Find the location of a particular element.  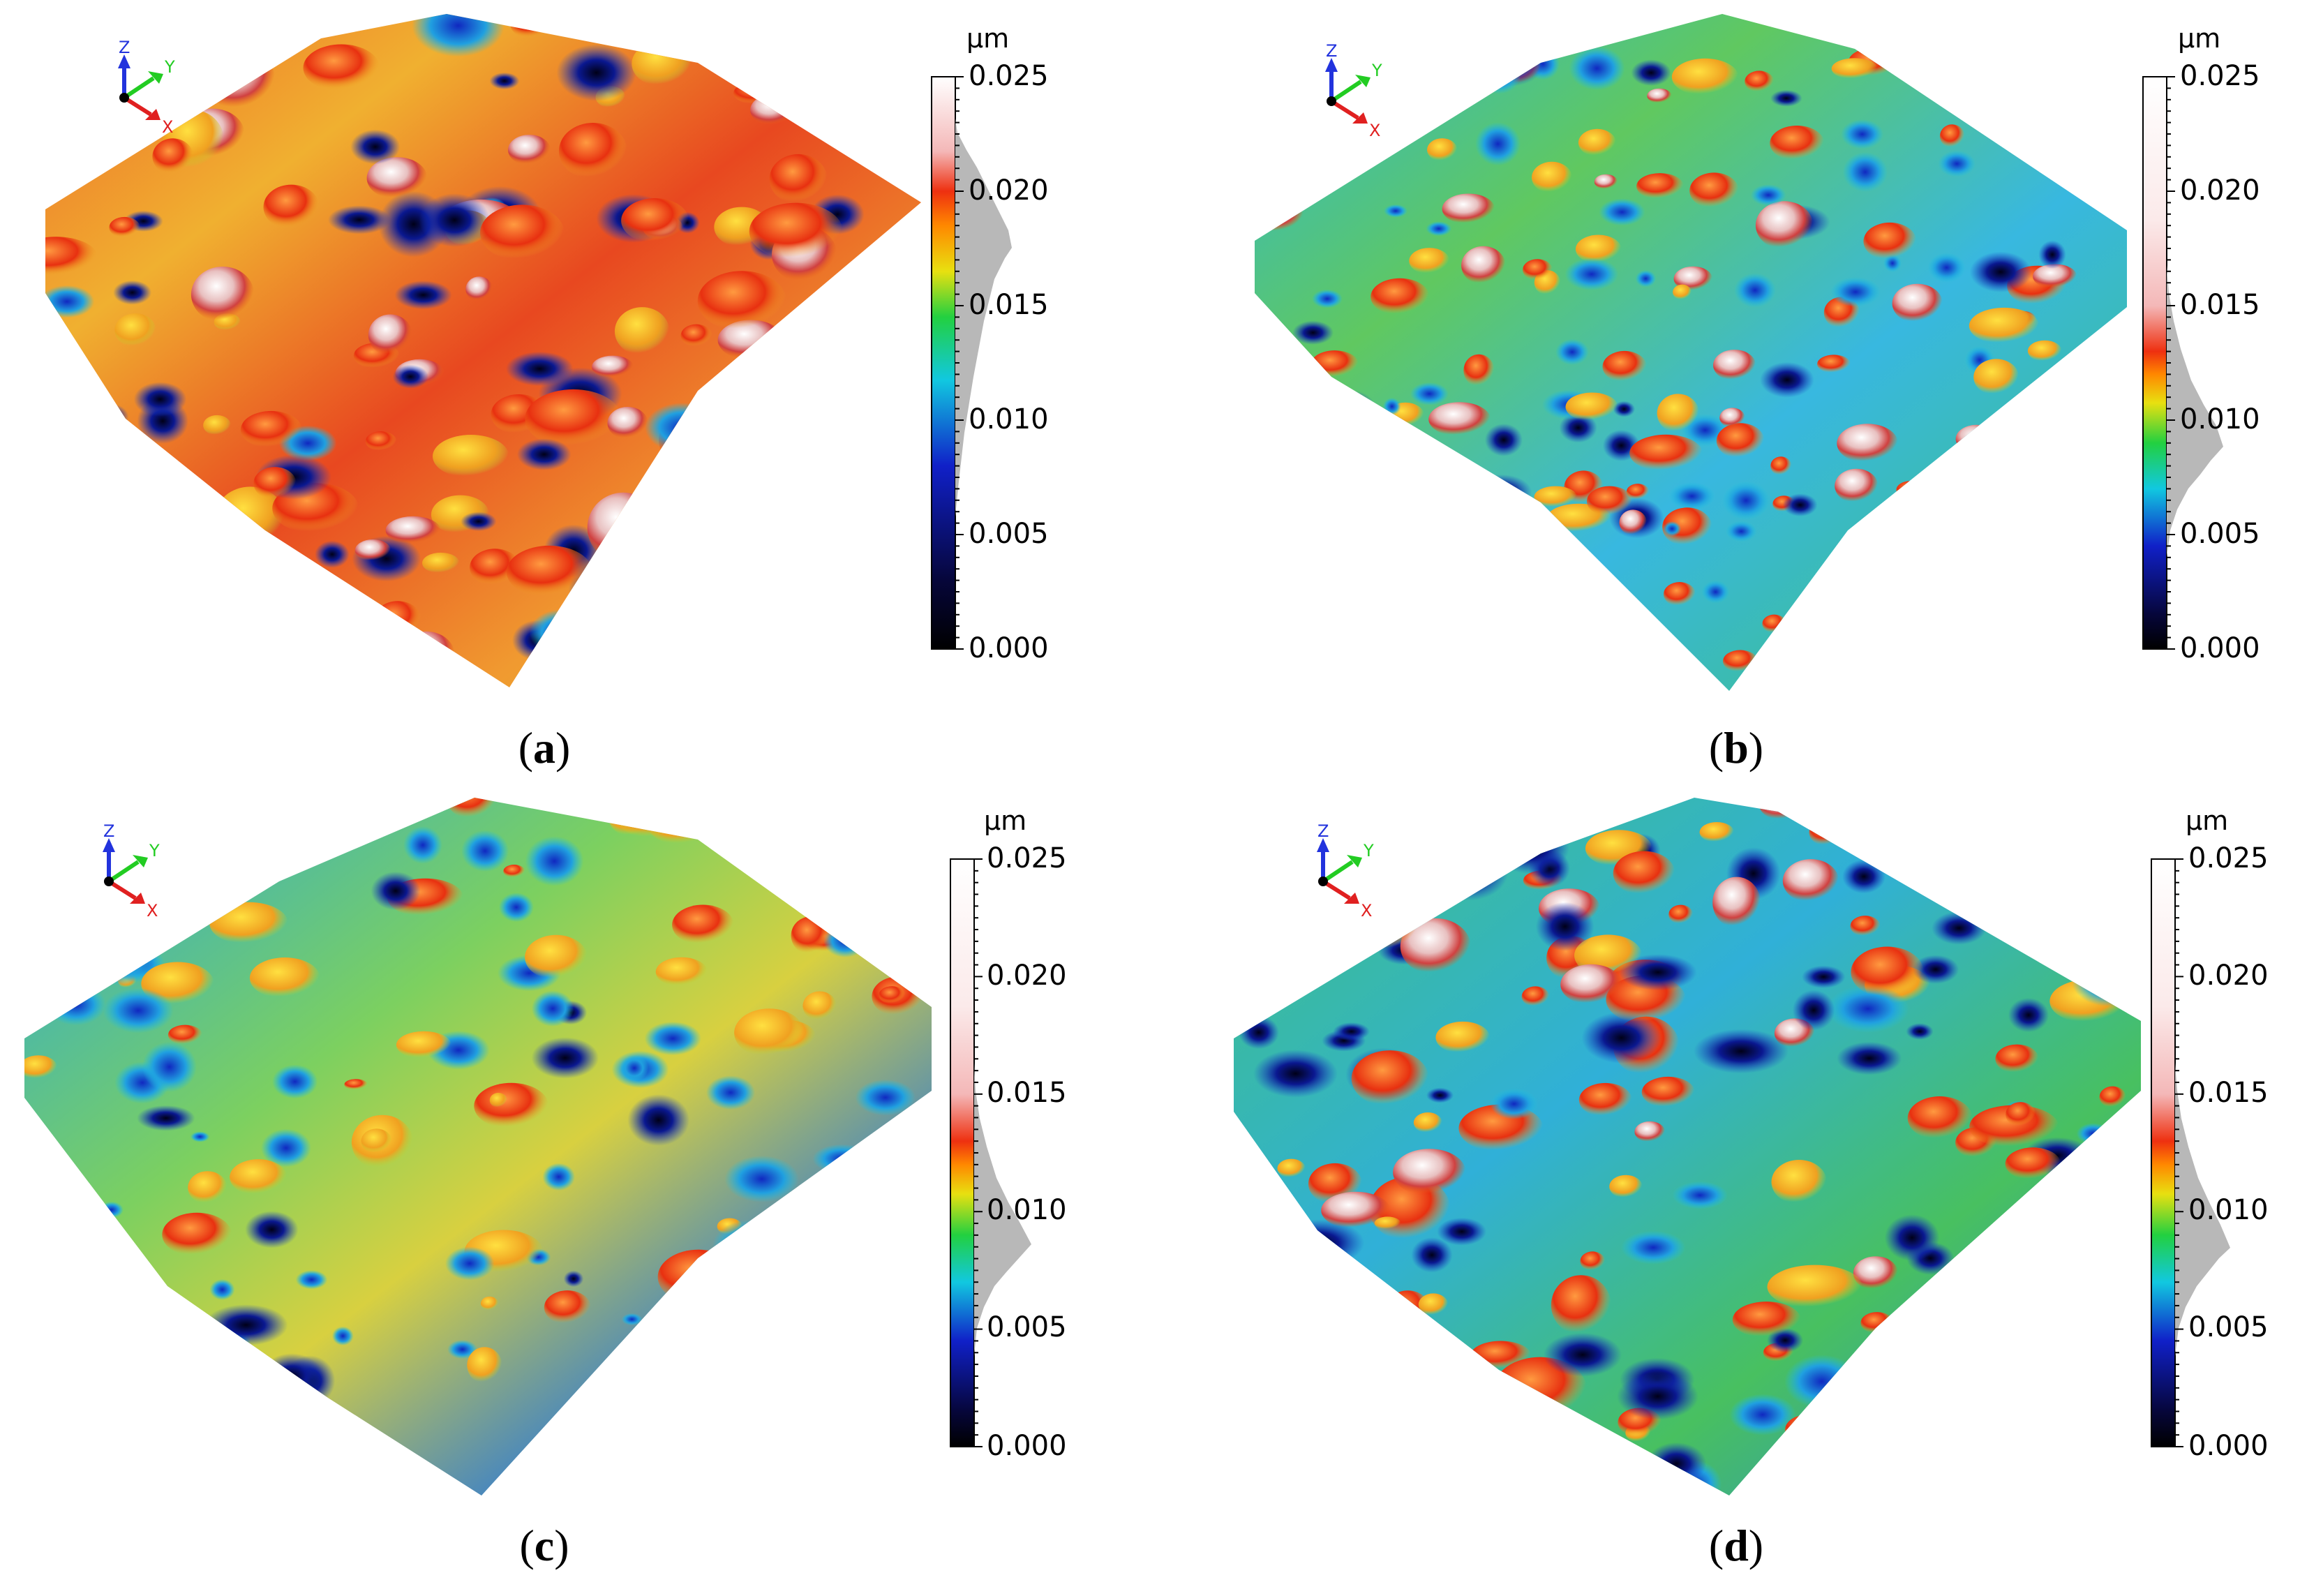

axis-triad-b: Z Y X is located at coordinates (1353, 90).